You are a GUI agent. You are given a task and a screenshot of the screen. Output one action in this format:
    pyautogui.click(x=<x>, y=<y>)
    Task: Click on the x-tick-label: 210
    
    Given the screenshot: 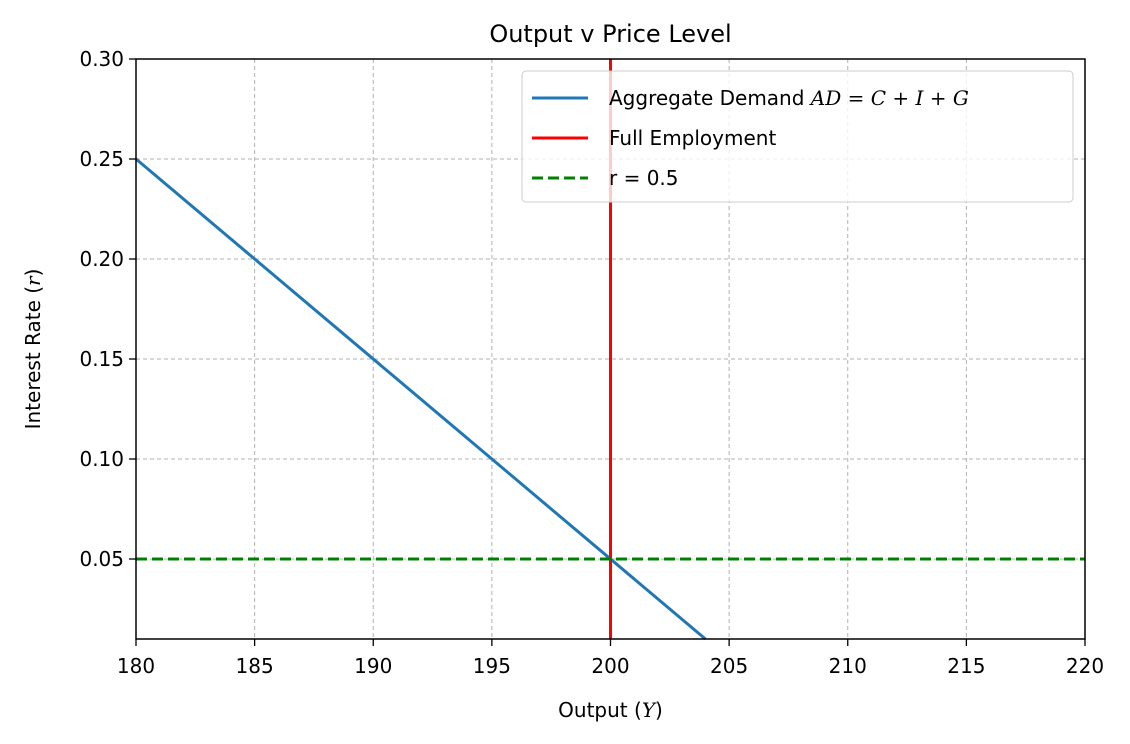 What is the action you would take?
    pyautogui.click(x=848, y=666)
    